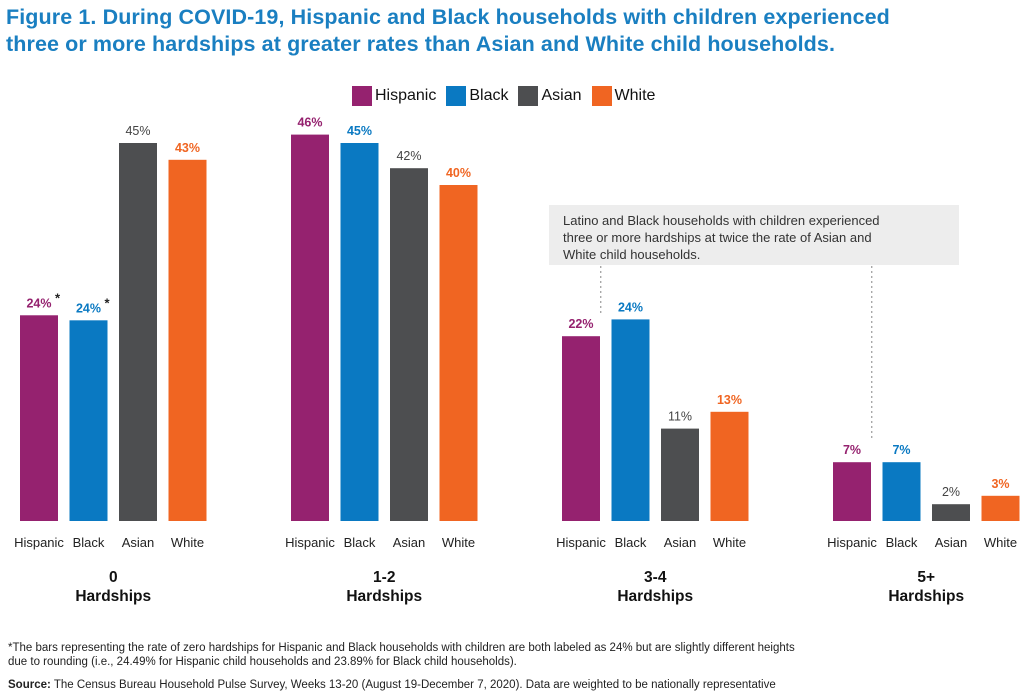 This screenshot has height=697, width=1024. What do you see at coordinates (635, 95) in the screenshot?
I see `legend-label: White` at bounding box center [635, 95].